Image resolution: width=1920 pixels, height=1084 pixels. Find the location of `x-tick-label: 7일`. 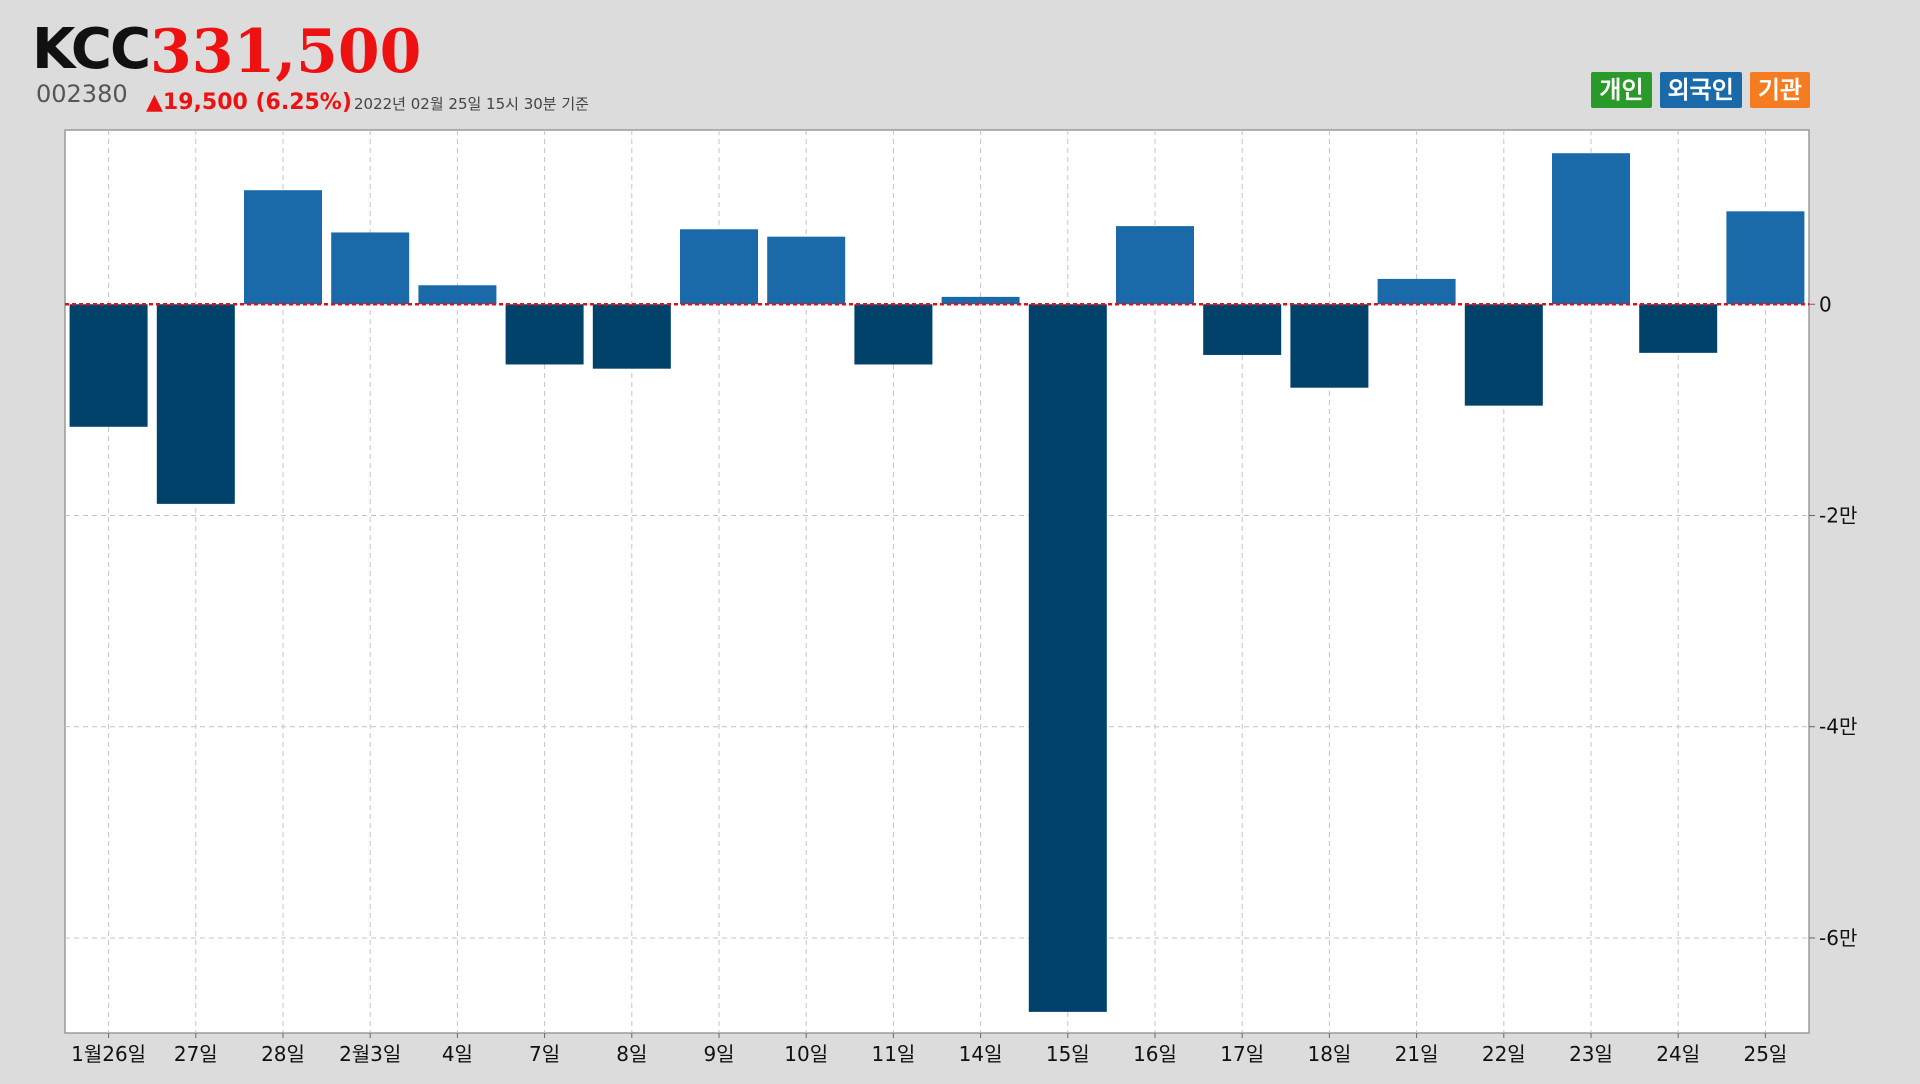

x-tick-label: 7일 is located at coordinates (544, 1054).